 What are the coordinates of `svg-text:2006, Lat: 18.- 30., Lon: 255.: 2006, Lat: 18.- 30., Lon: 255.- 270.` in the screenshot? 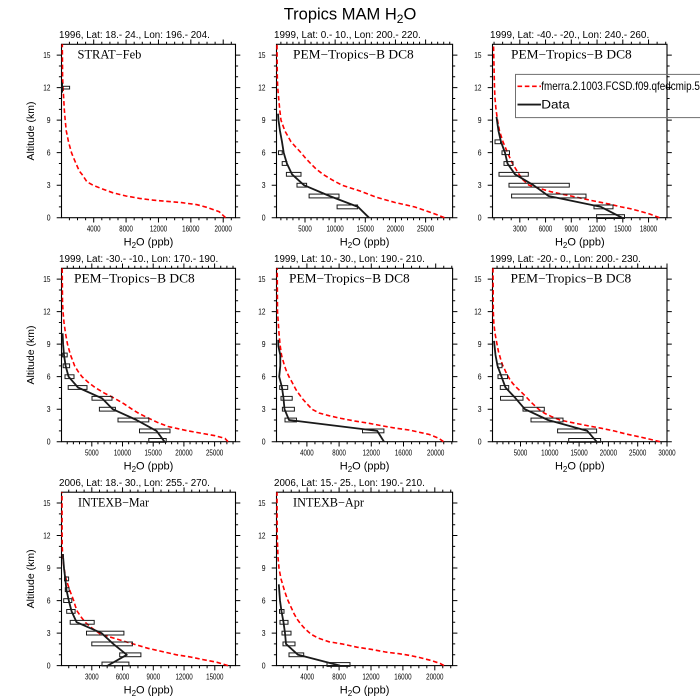 It's located at (134, 483).